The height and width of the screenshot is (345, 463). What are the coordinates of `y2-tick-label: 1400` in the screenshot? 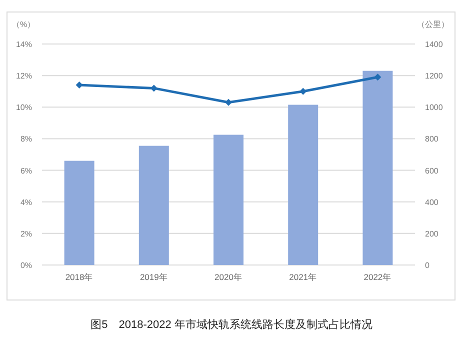 It's located at (434, 44).